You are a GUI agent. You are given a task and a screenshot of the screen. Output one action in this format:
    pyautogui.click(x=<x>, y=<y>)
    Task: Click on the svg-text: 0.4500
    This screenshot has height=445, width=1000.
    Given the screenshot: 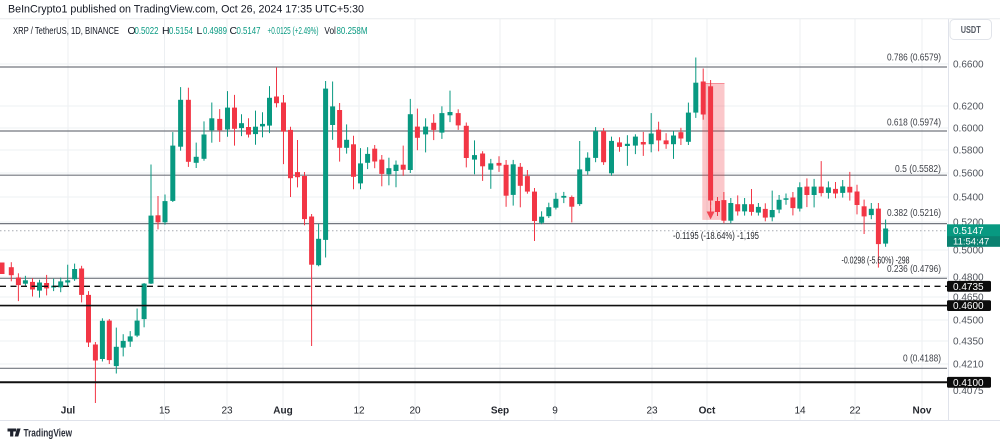 What is the action you would take?
    pyautogui.click(x=968, y=321)
    